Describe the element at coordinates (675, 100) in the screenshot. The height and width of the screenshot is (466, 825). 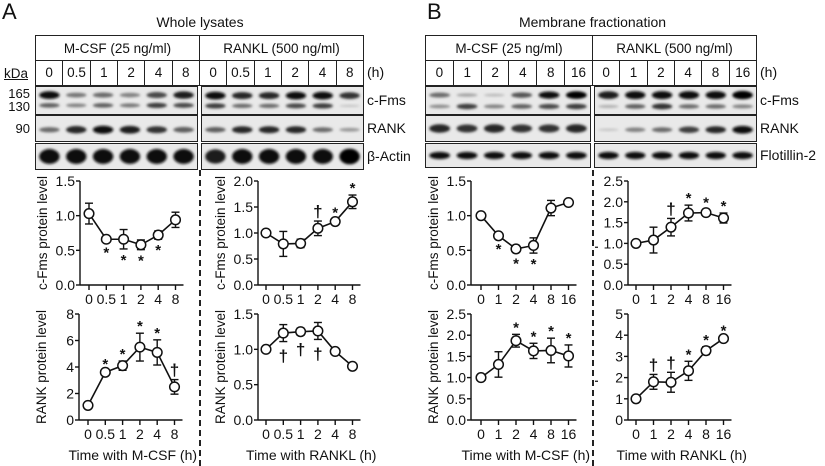
I see `blot-b-cfms-rankl` at that location.